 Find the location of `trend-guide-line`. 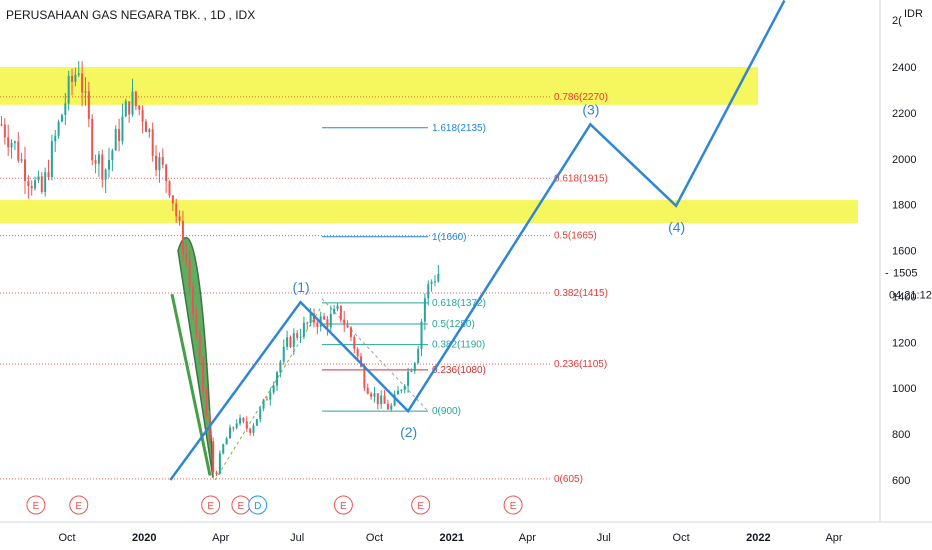

trend-guide-line is located at coordinates (268, 393).